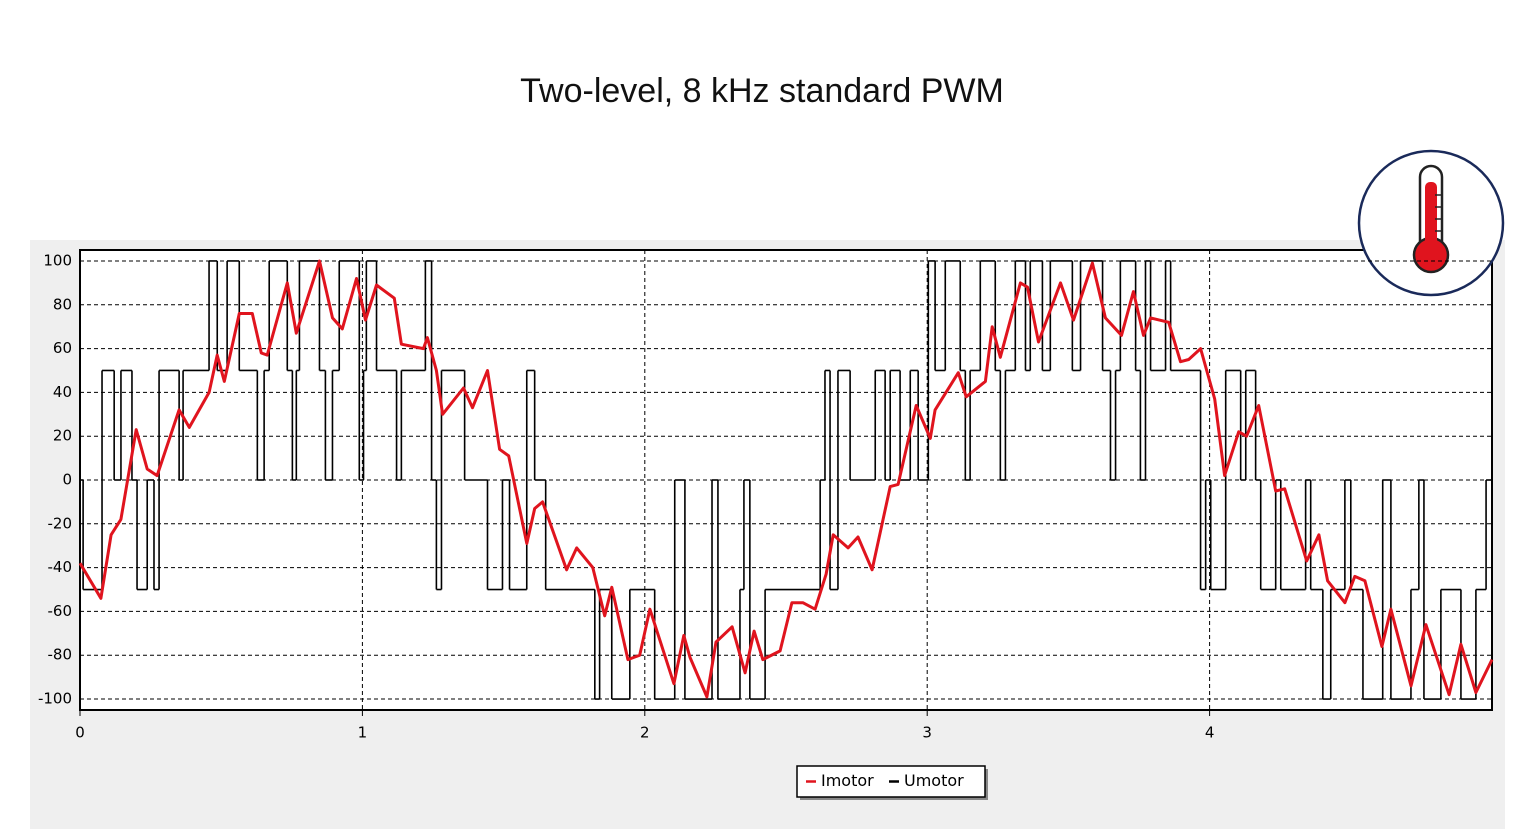  What do you see at coordinates (847, 780) in the screenshot?
I see `legend-label: Imotor` at bounding box center [847, 780].